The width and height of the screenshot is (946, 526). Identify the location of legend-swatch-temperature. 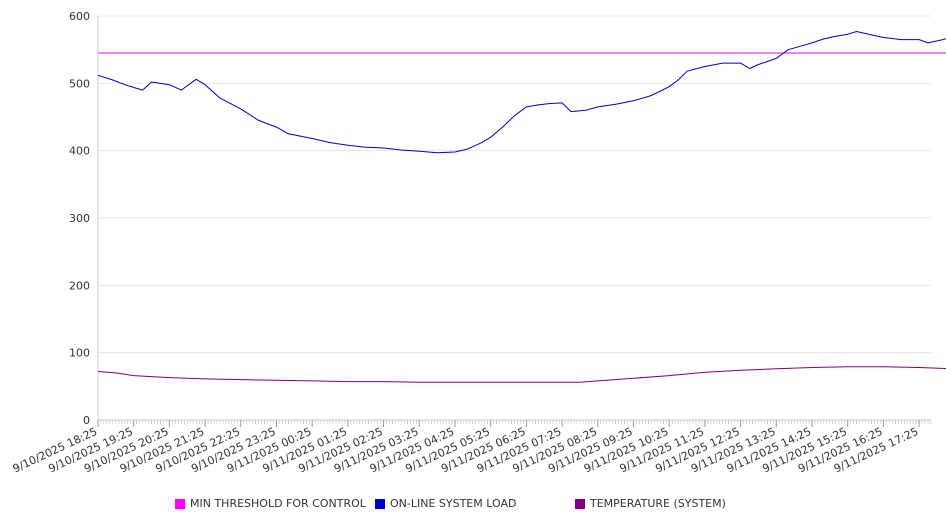
(580, 503).